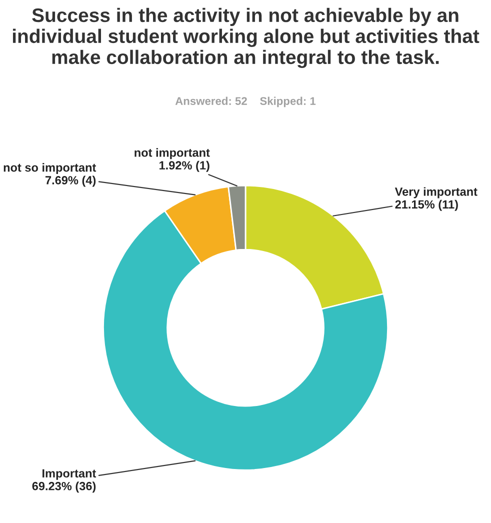  Describe the element at coordinates (69, 474) in the screenshot. I see `slice-label: Important` at that location.